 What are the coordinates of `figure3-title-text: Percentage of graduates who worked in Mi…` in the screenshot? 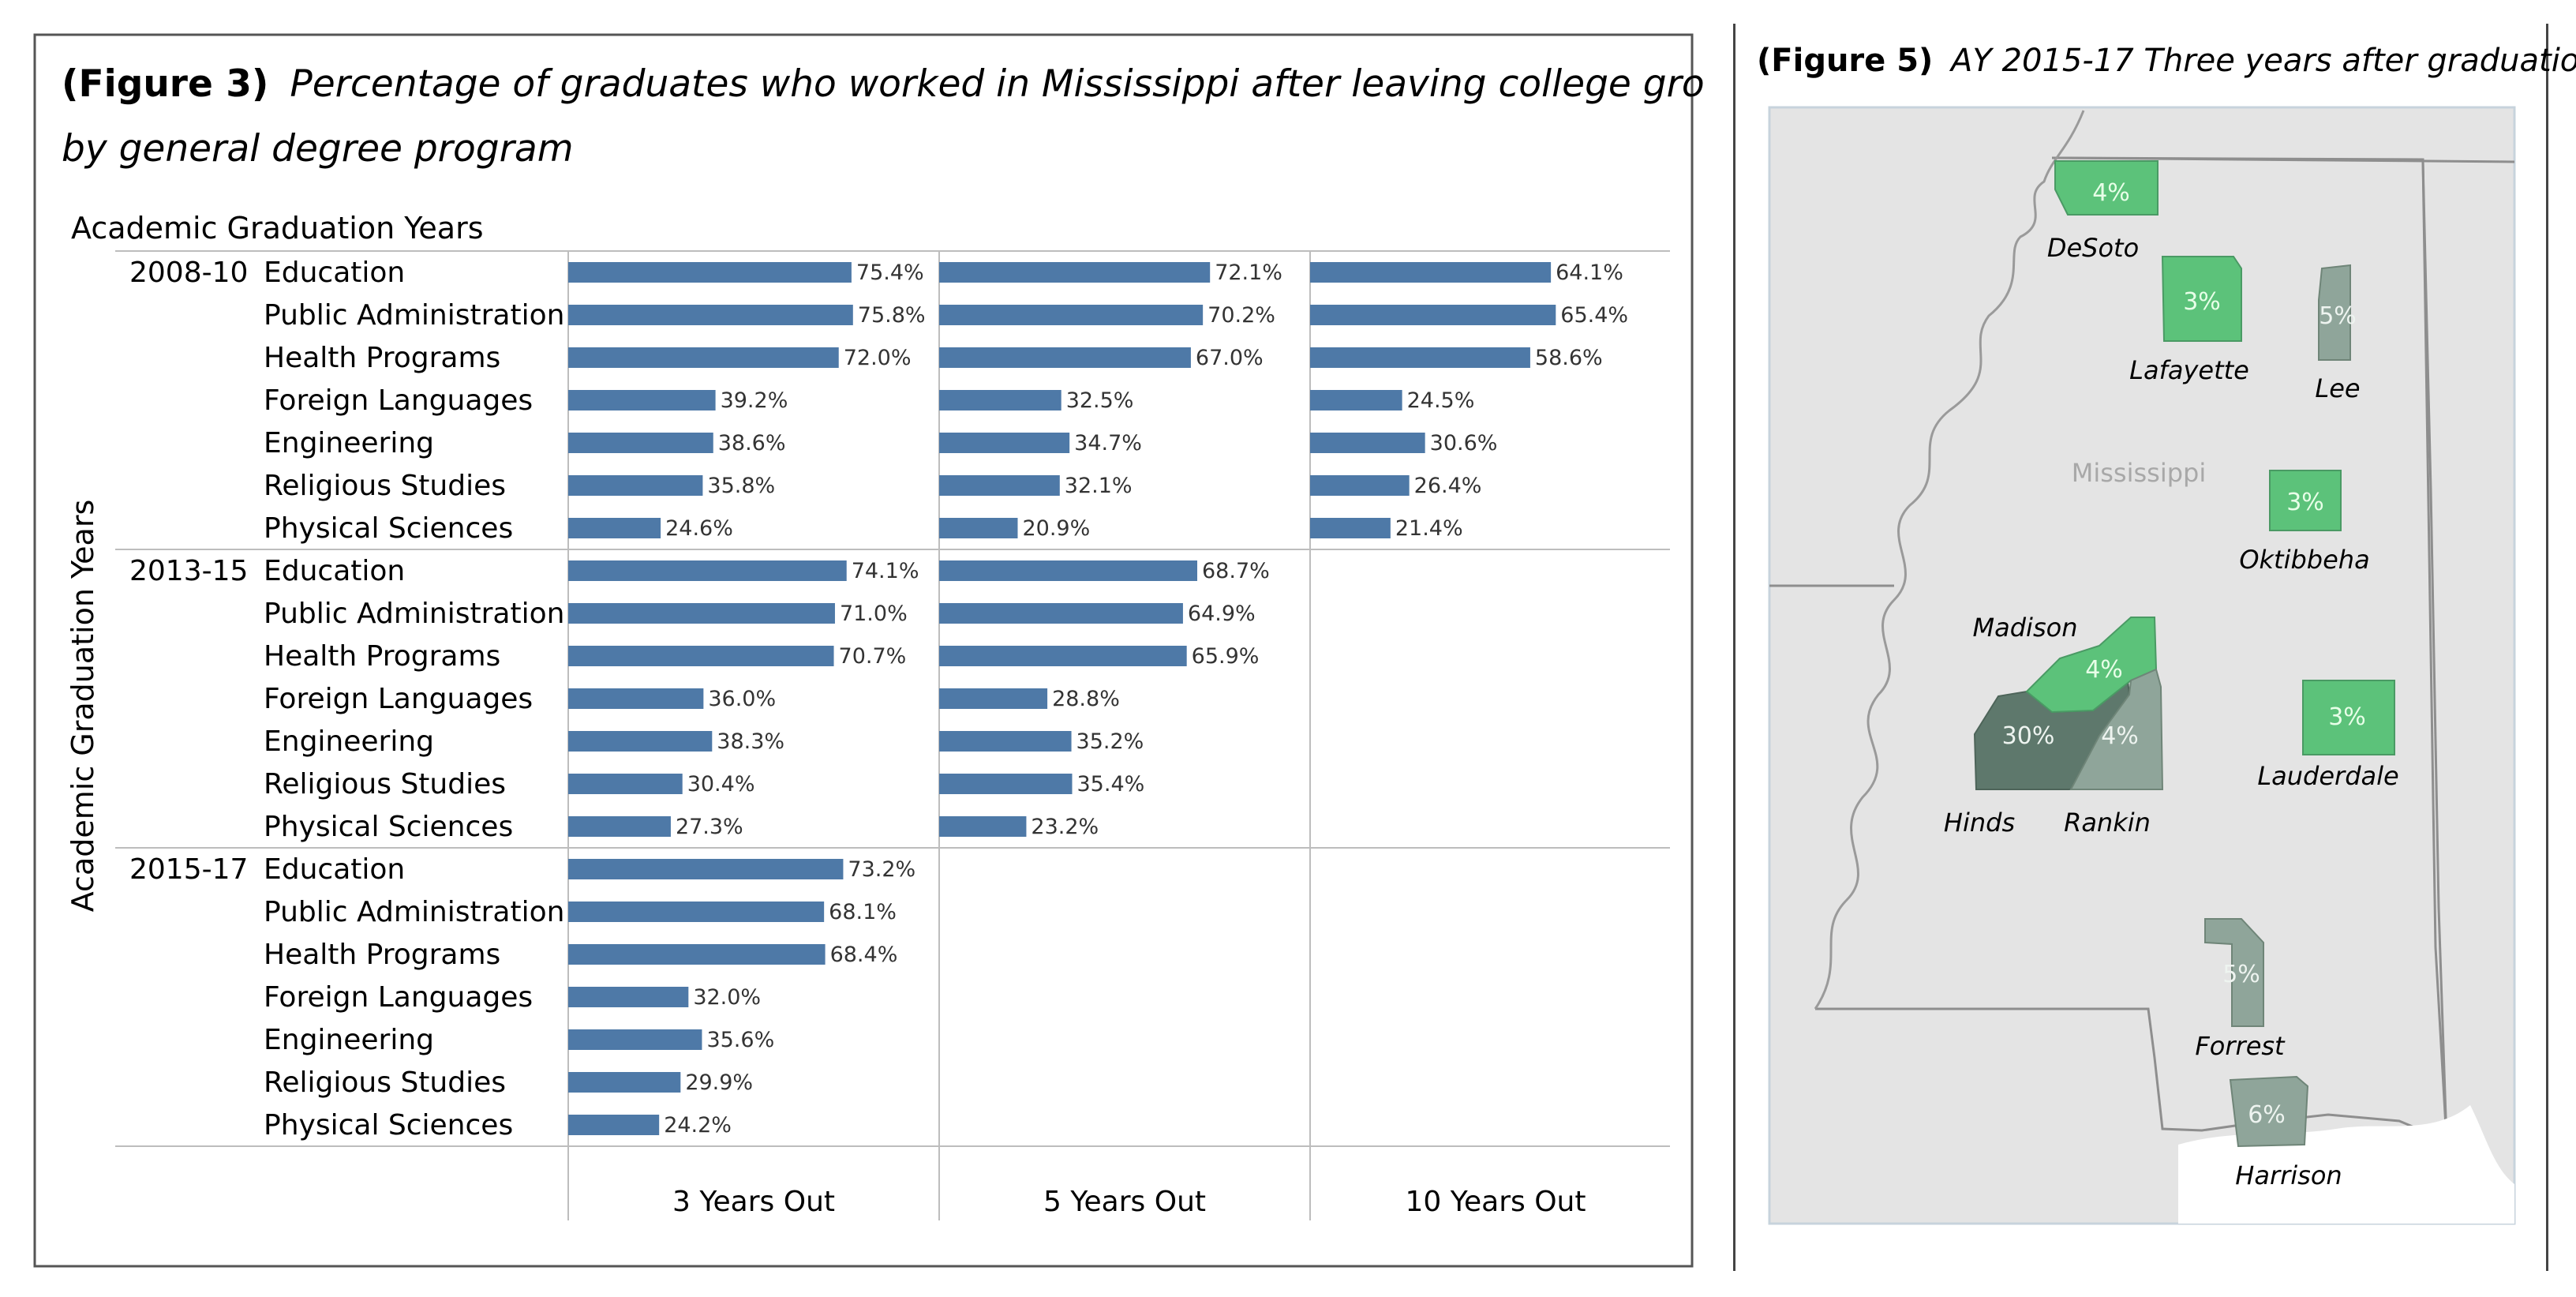 It's located at (997, 84).